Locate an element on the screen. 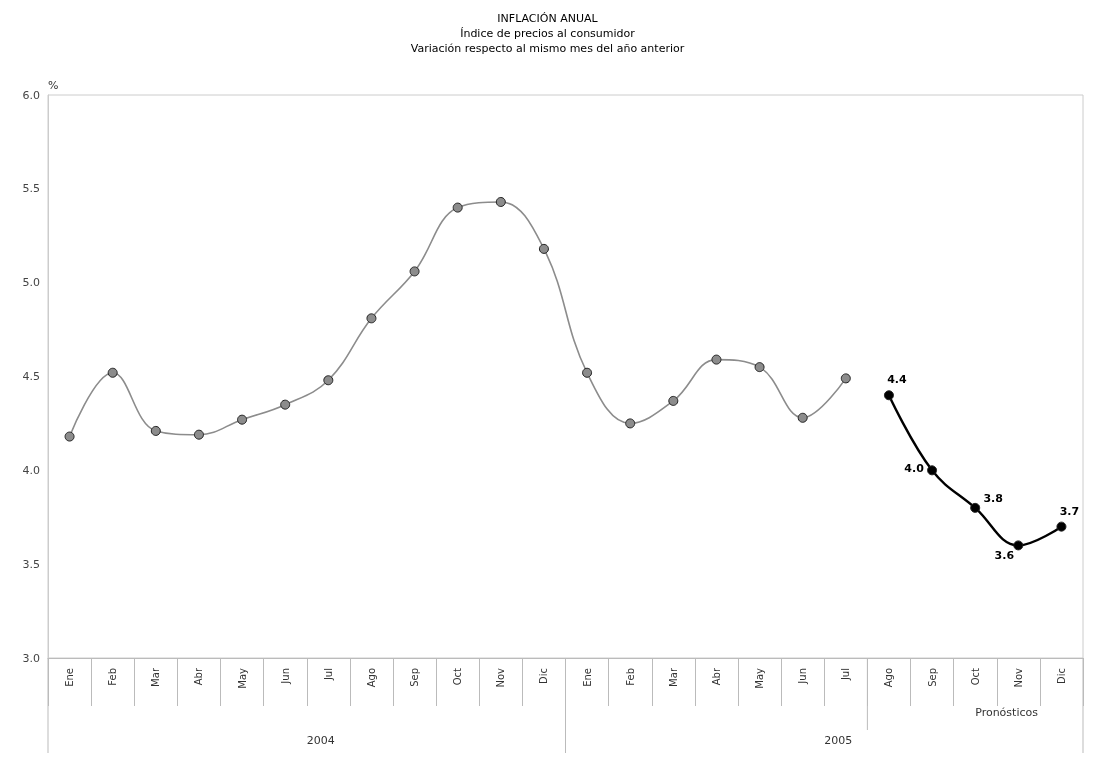 The width and height of the screenshot is (1095, 757). y-tick-label: 6.0 is located at coordinates (31, 95).